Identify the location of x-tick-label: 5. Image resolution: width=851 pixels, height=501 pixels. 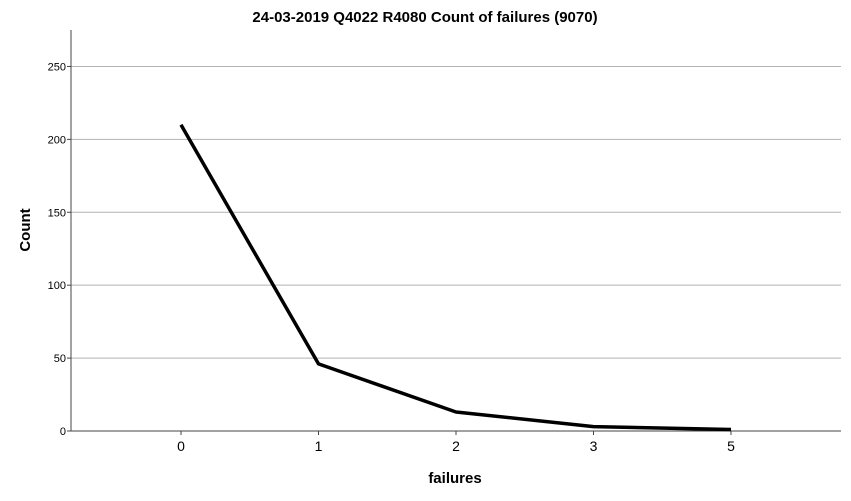
(731, 446).